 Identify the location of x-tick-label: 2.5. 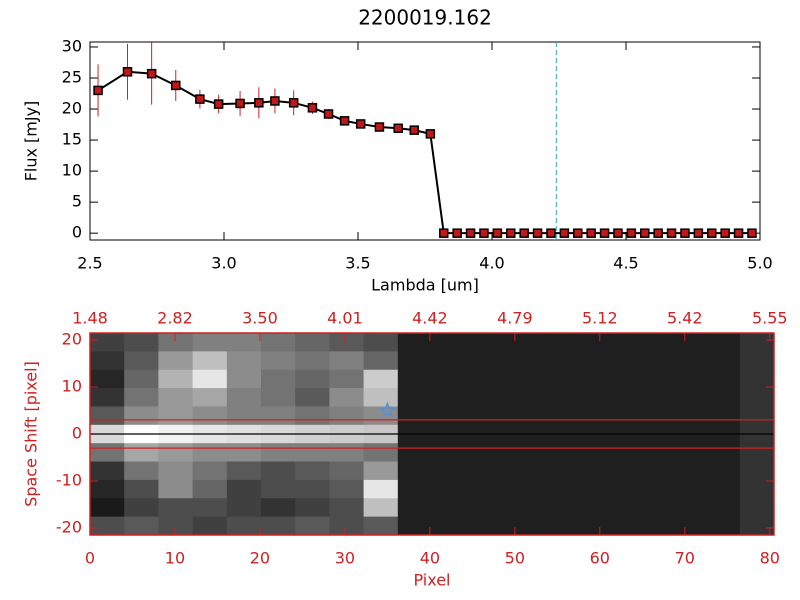
(89, 263).